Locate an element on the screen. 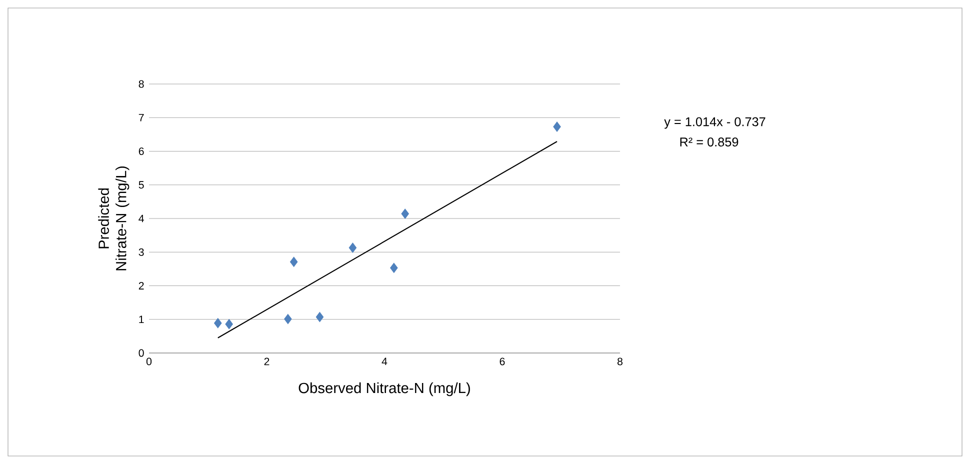  x-tick-label: 4 is located at coordinates (385, 362).